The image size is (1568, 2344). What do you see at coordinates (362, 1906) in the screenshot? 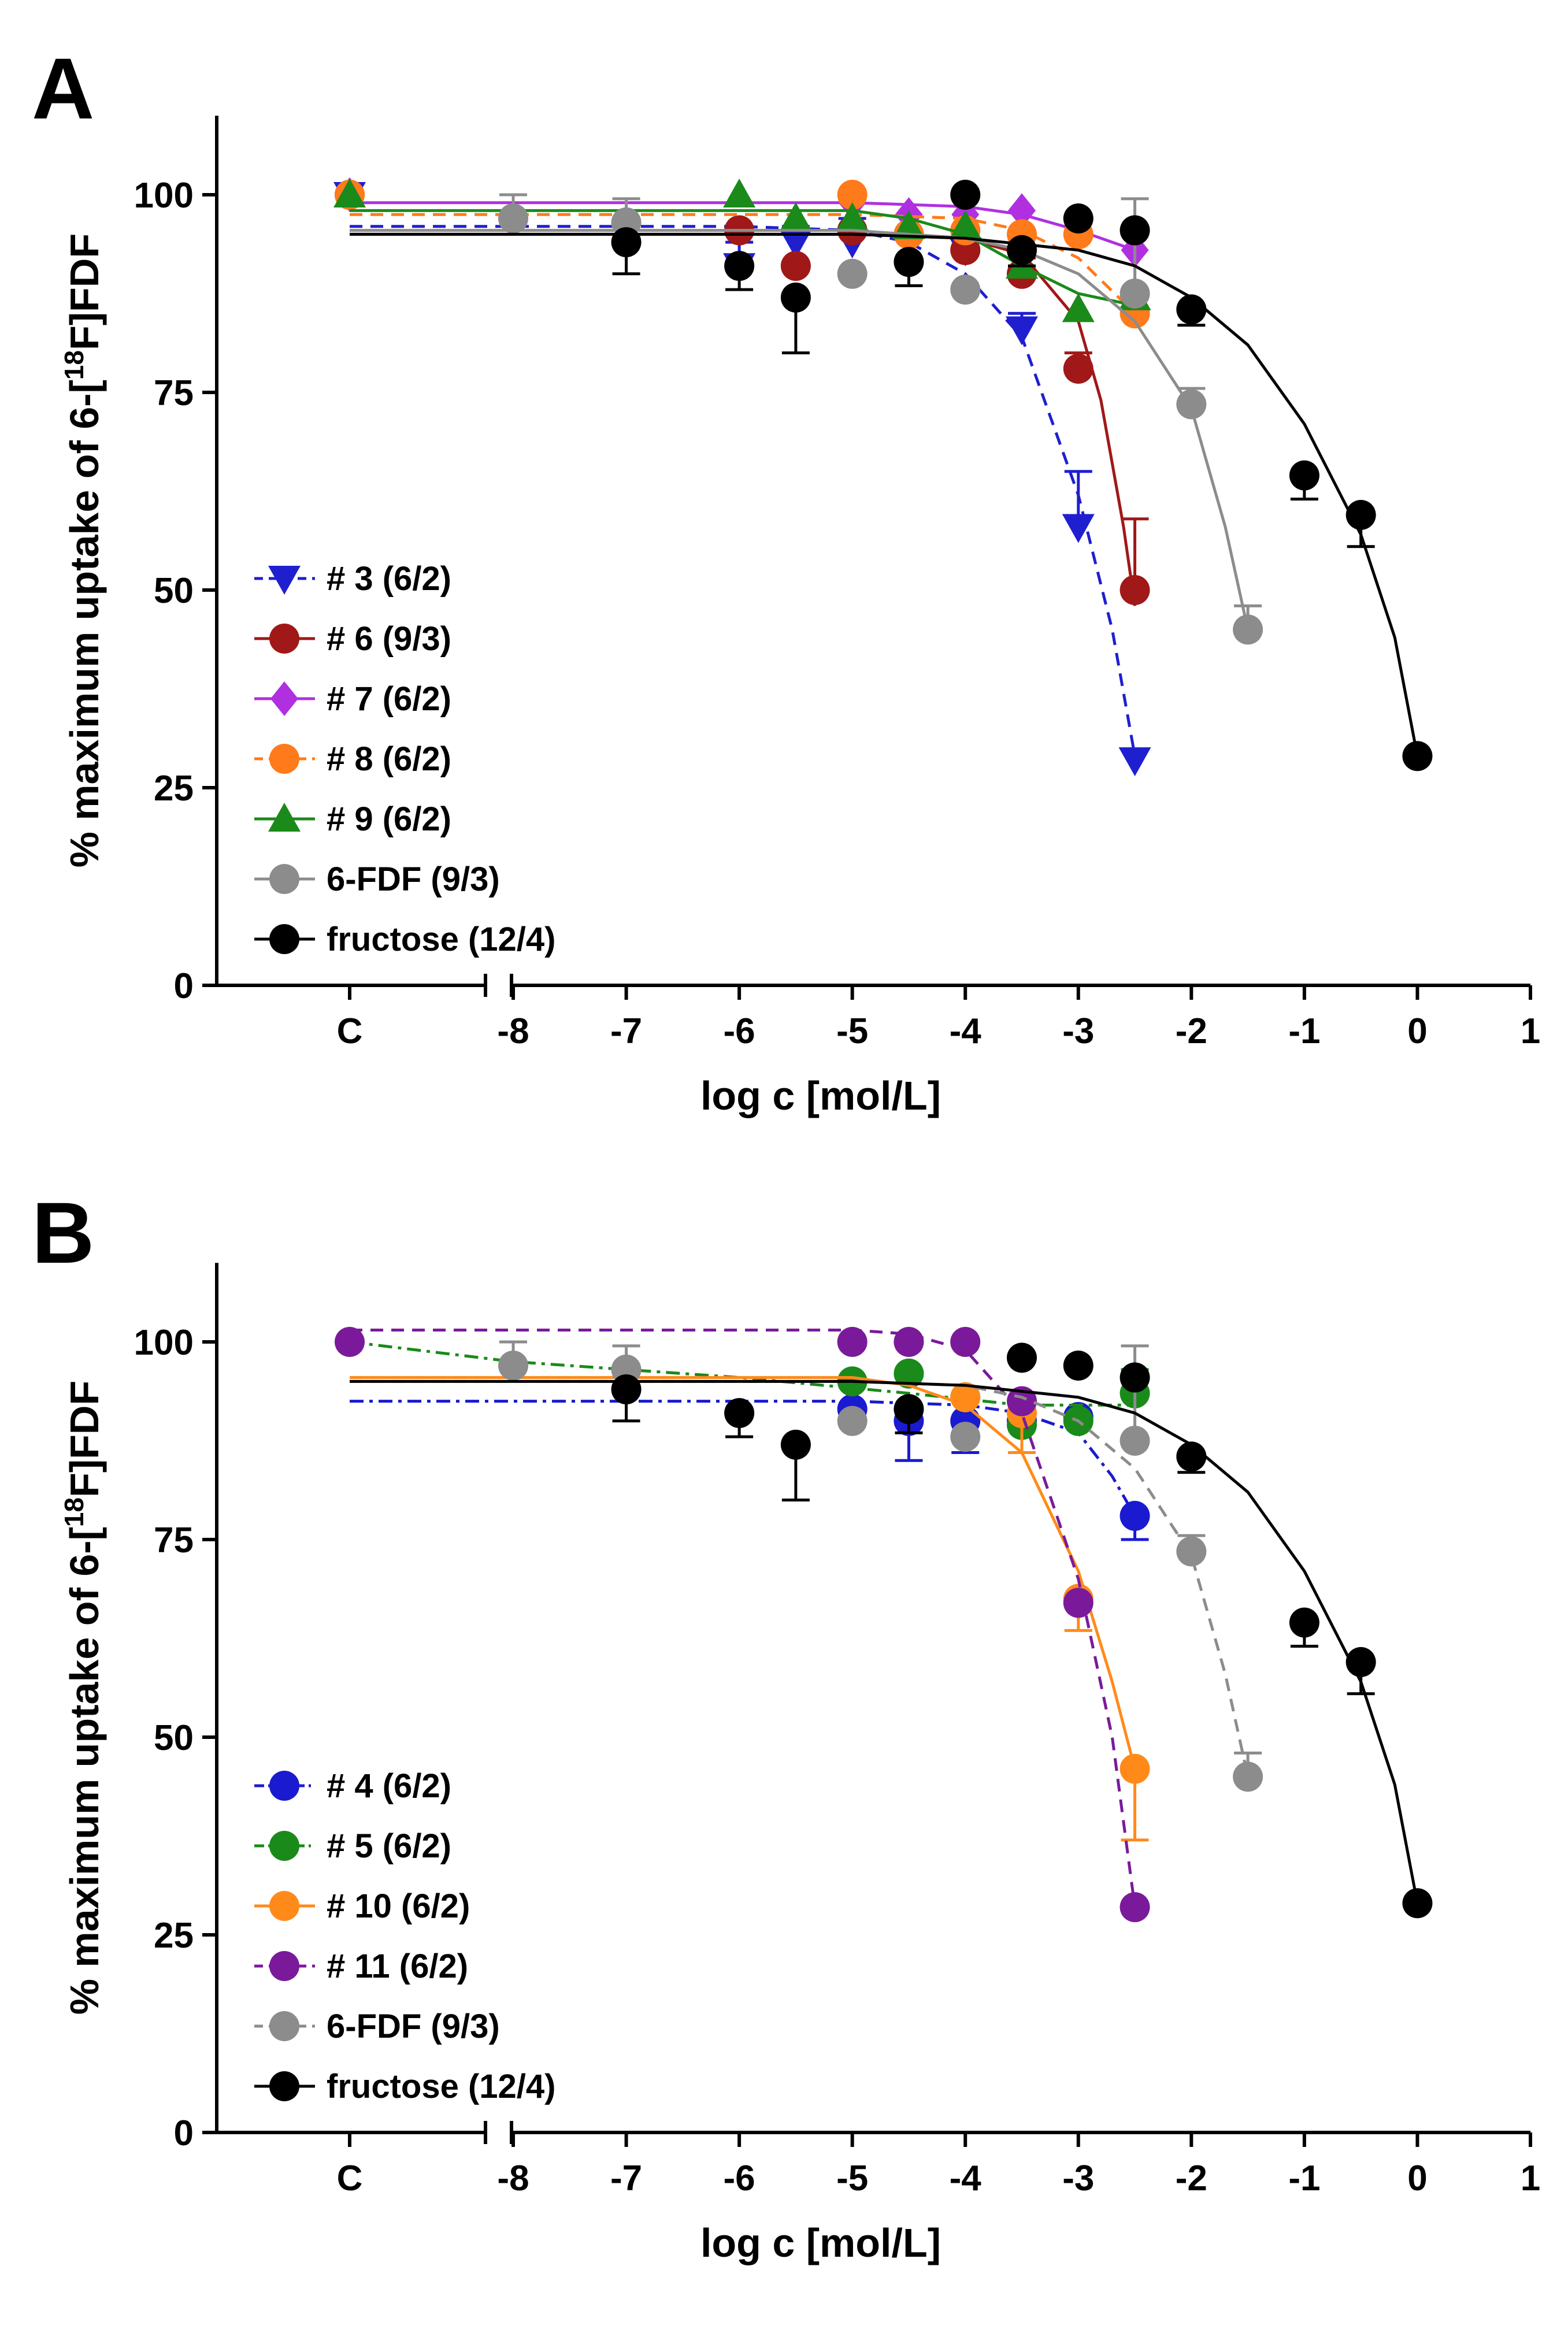
I see `panel-b-legend-item-2: # 10 (6/2)` at bounding box center [362, 1906].